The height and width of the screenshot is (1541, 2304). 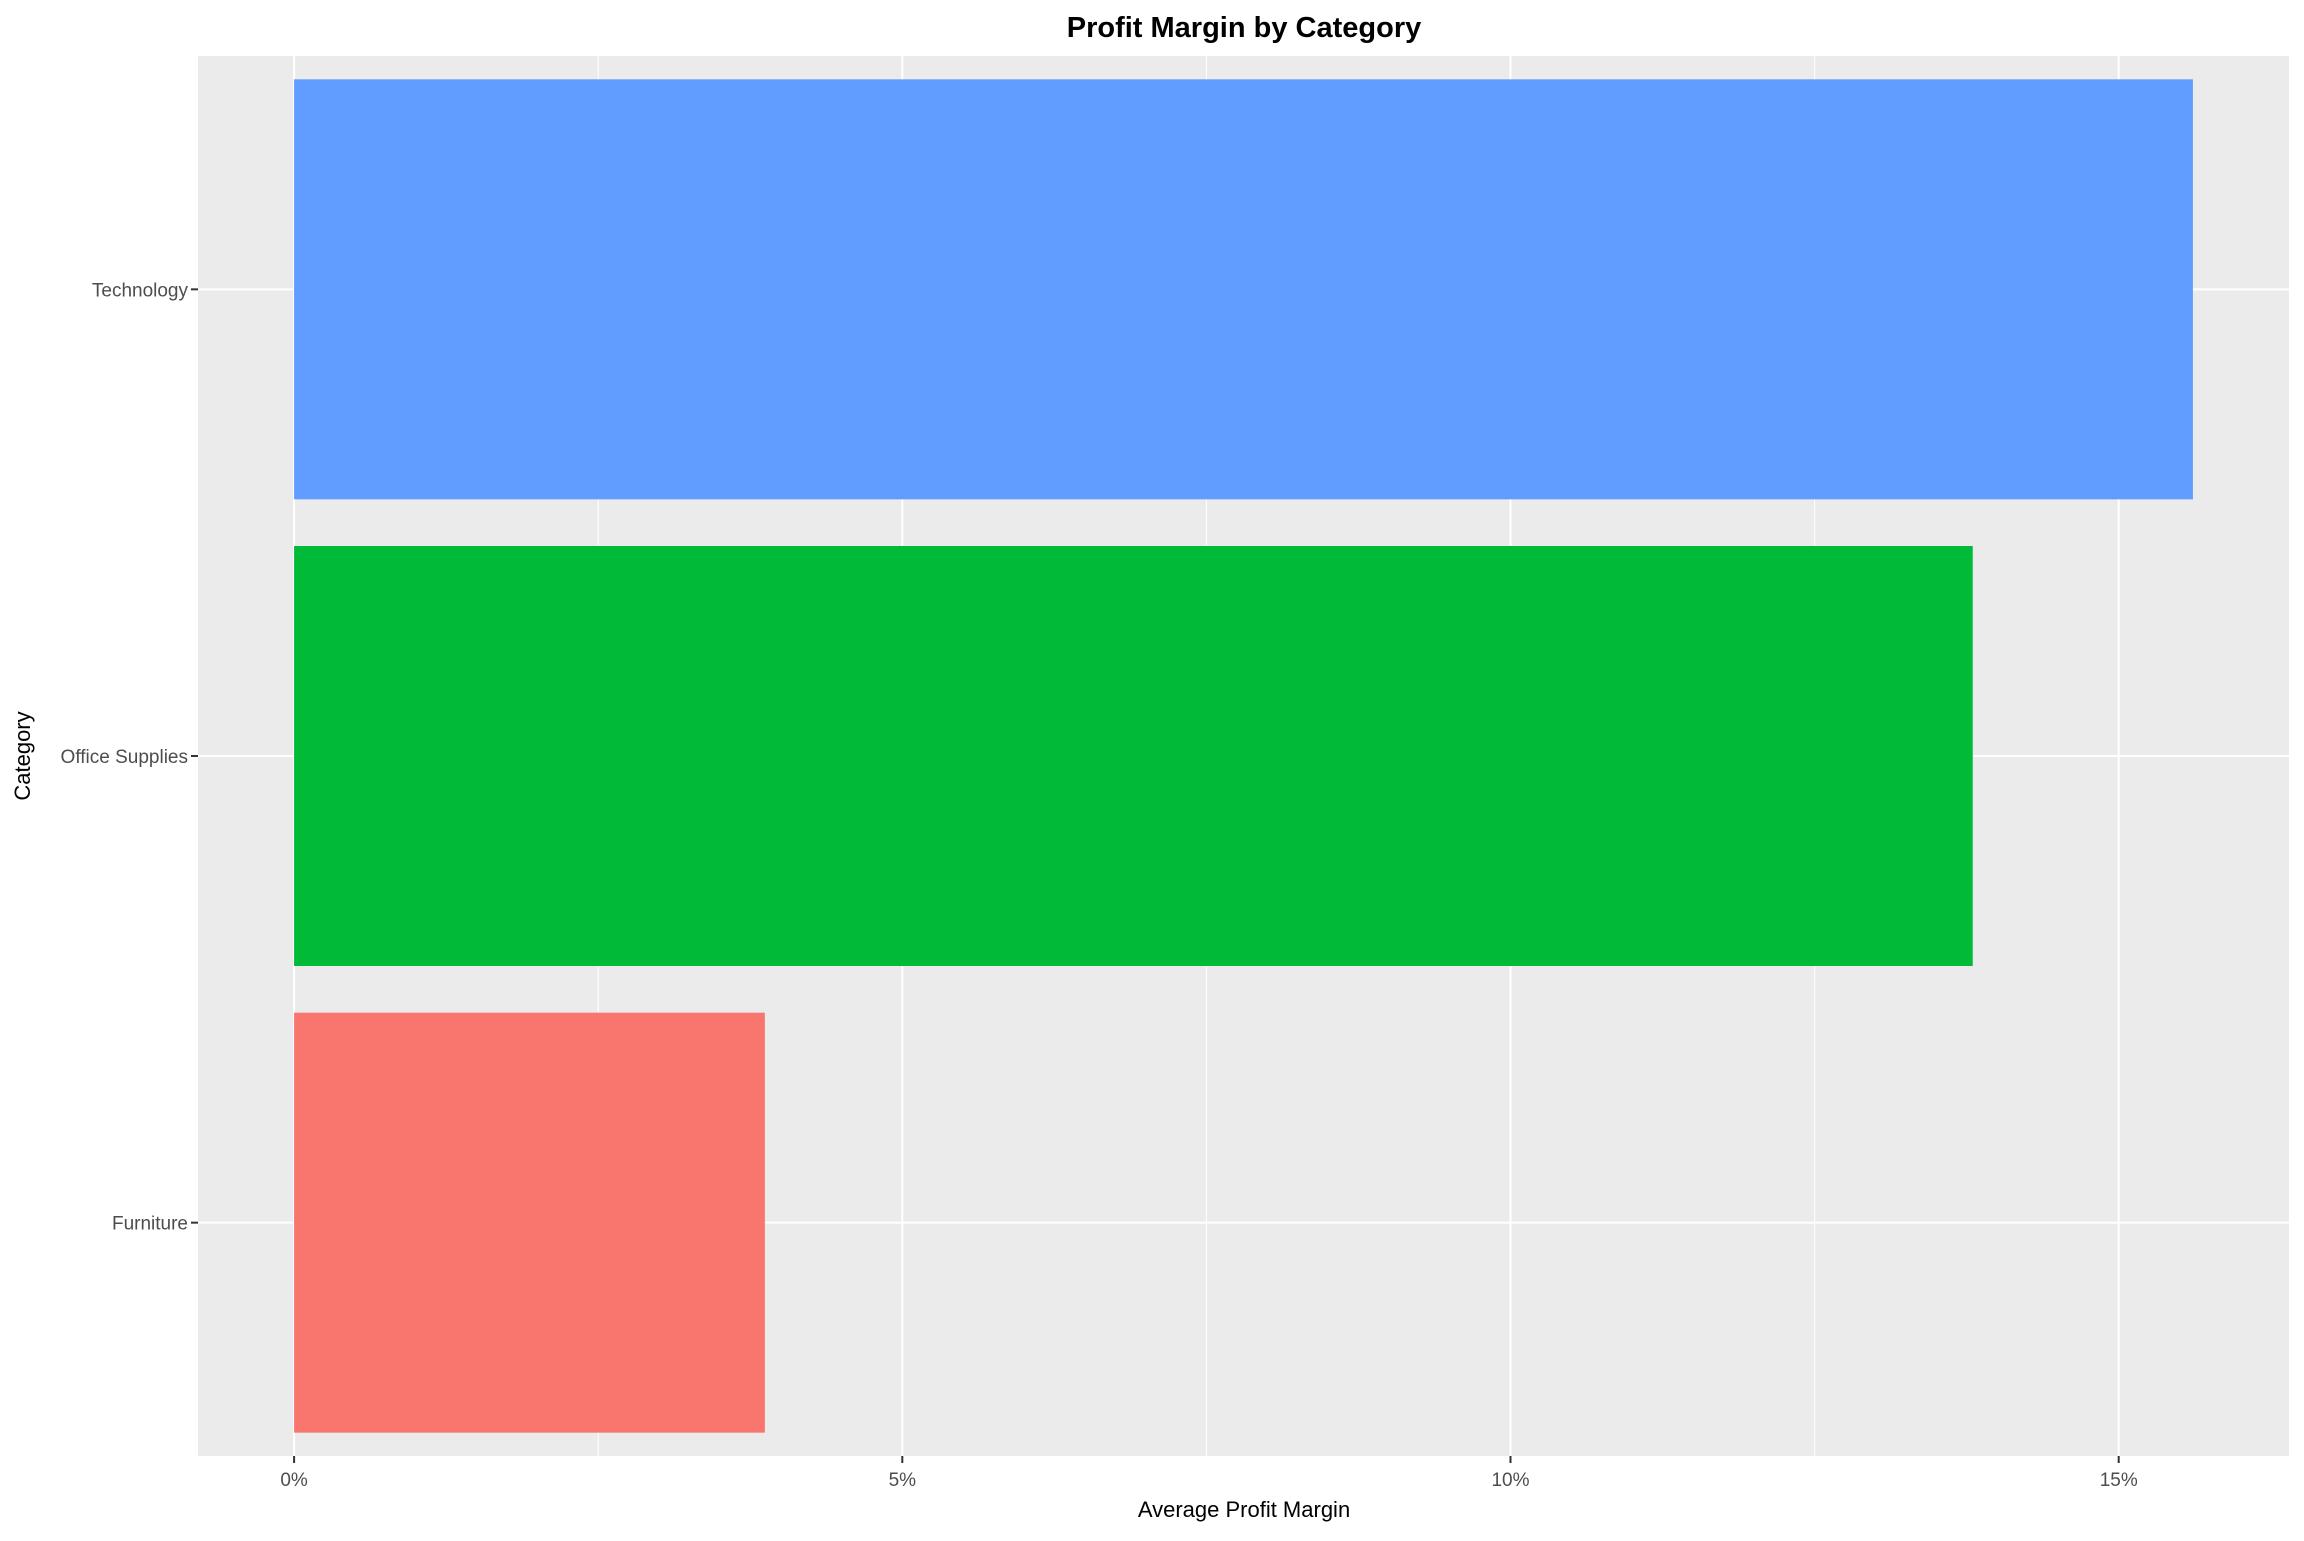 I want to click on chart-title: Profit Margin by Category, so click(x=1244, y=28).